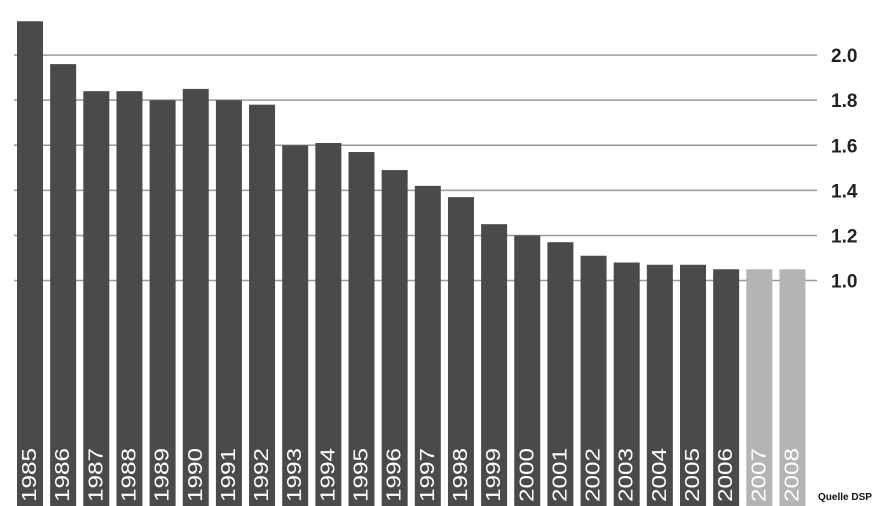 The height and width of the screenshot is (506, 888). I want to click on category-label: 2008, so click(792, 475).